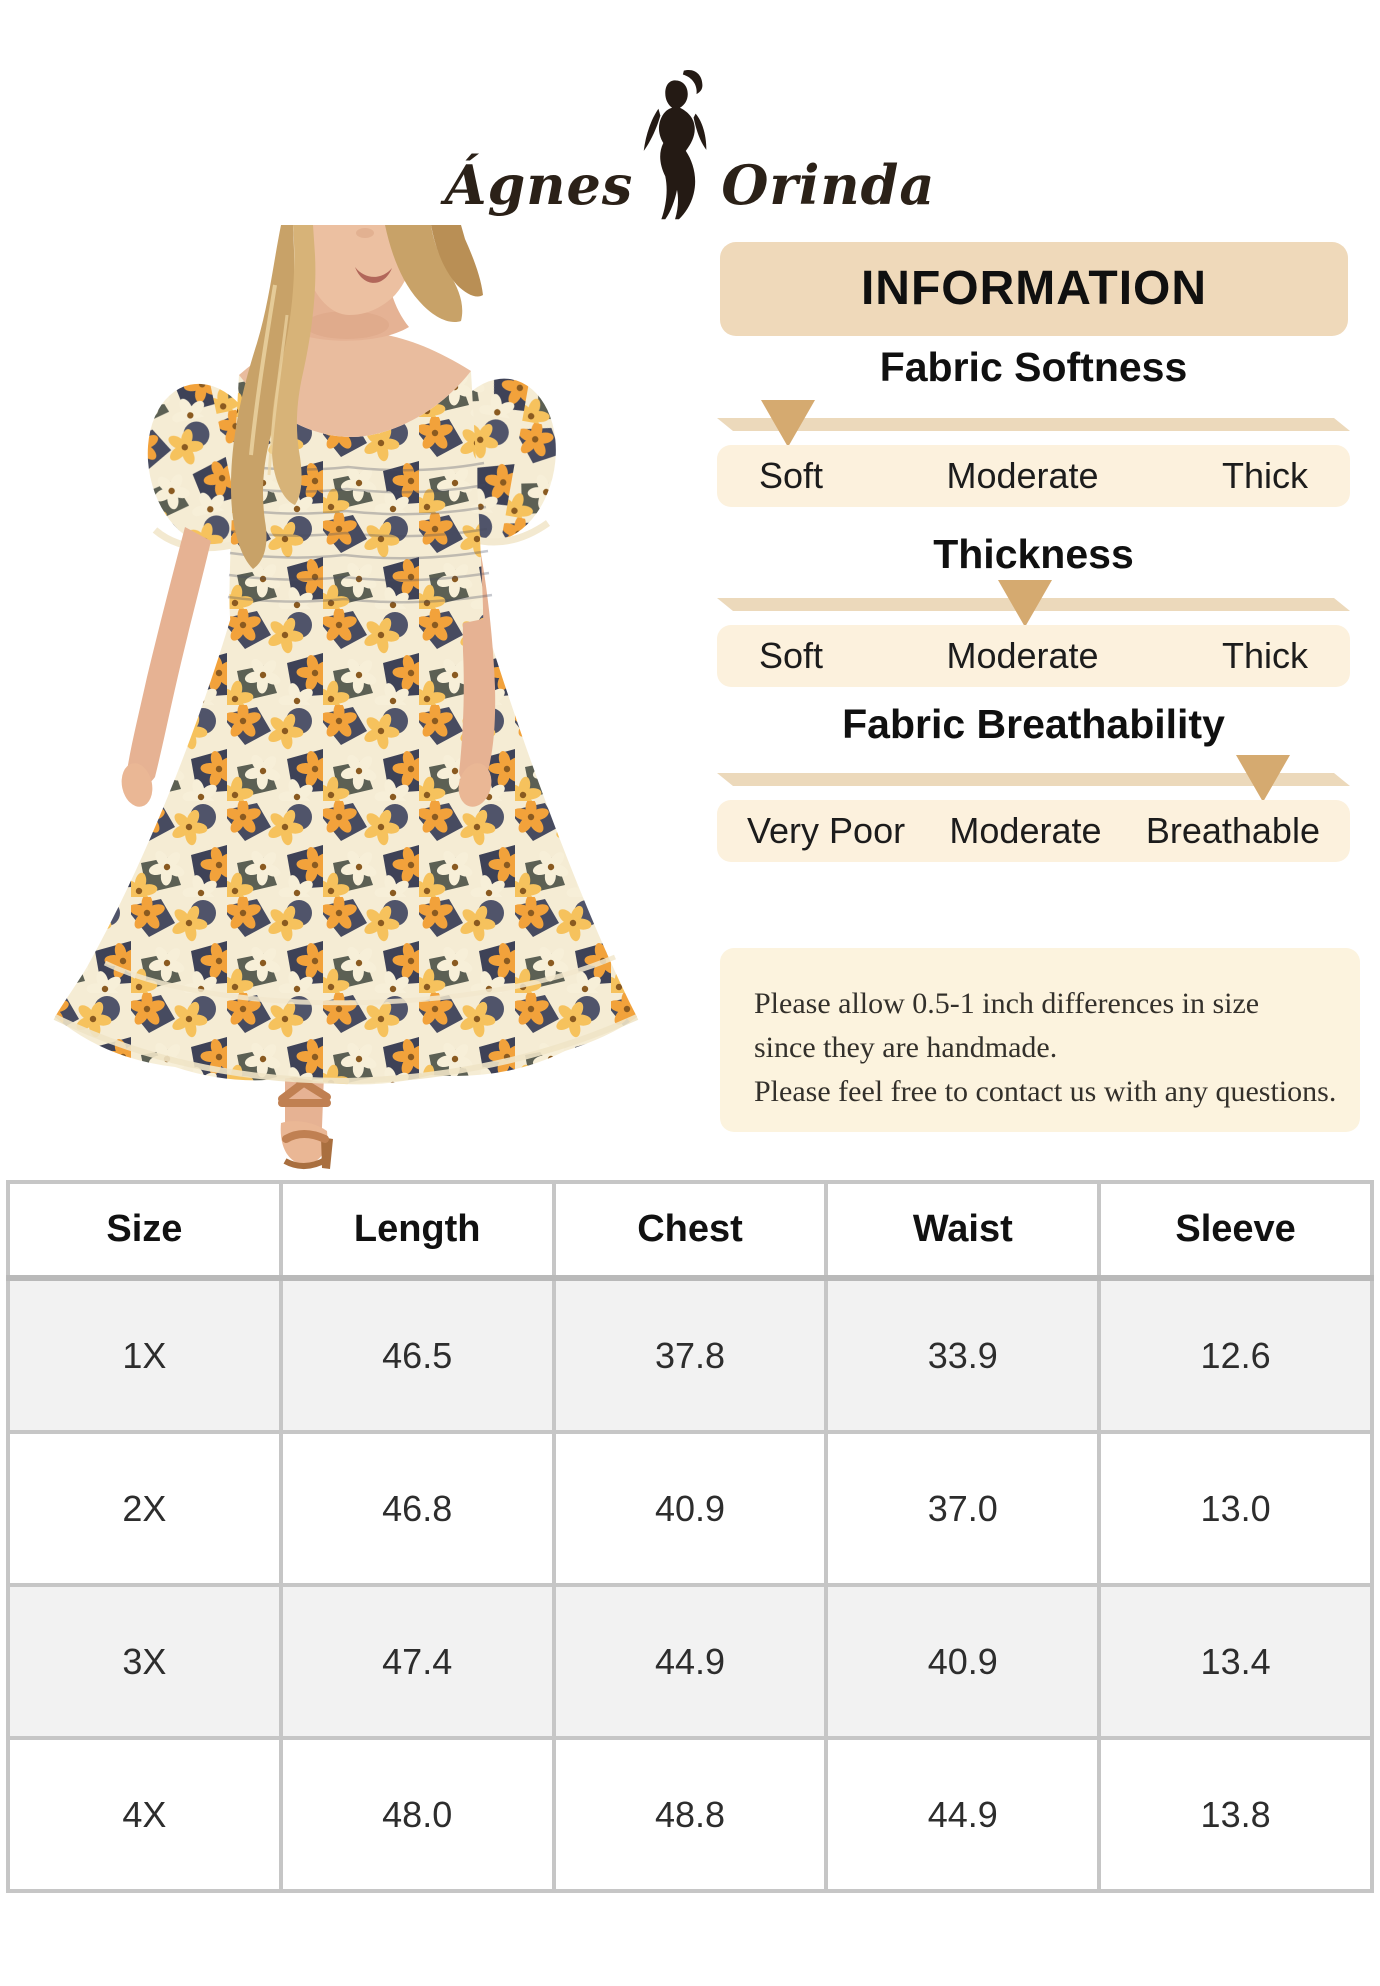 The image size is (1380, 1986). Describe the element at coordinates (360, 532) in the screenshot. I see `smocking-lines` at that location.